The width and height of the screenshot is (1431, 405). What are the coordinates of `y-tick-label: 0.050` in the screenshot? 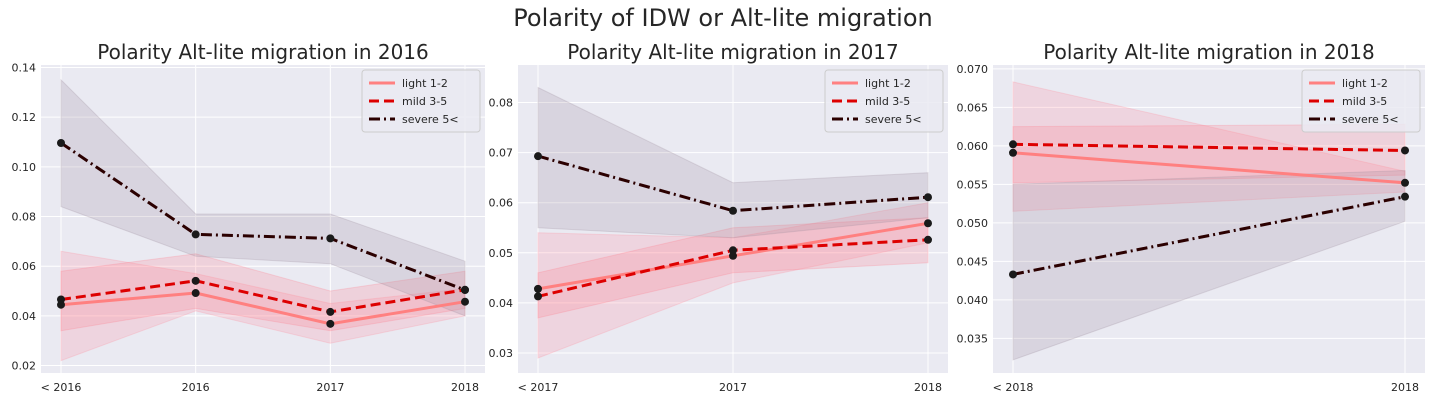 It's located at (973, 223).